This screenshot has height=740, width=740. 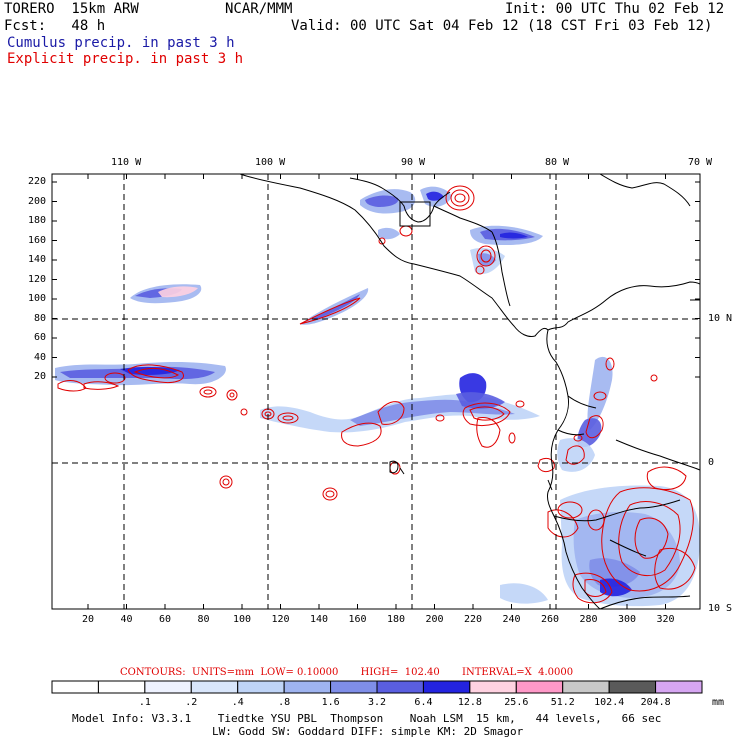 I want to click on y-tick-label: 80, so click(x=40, y=318).